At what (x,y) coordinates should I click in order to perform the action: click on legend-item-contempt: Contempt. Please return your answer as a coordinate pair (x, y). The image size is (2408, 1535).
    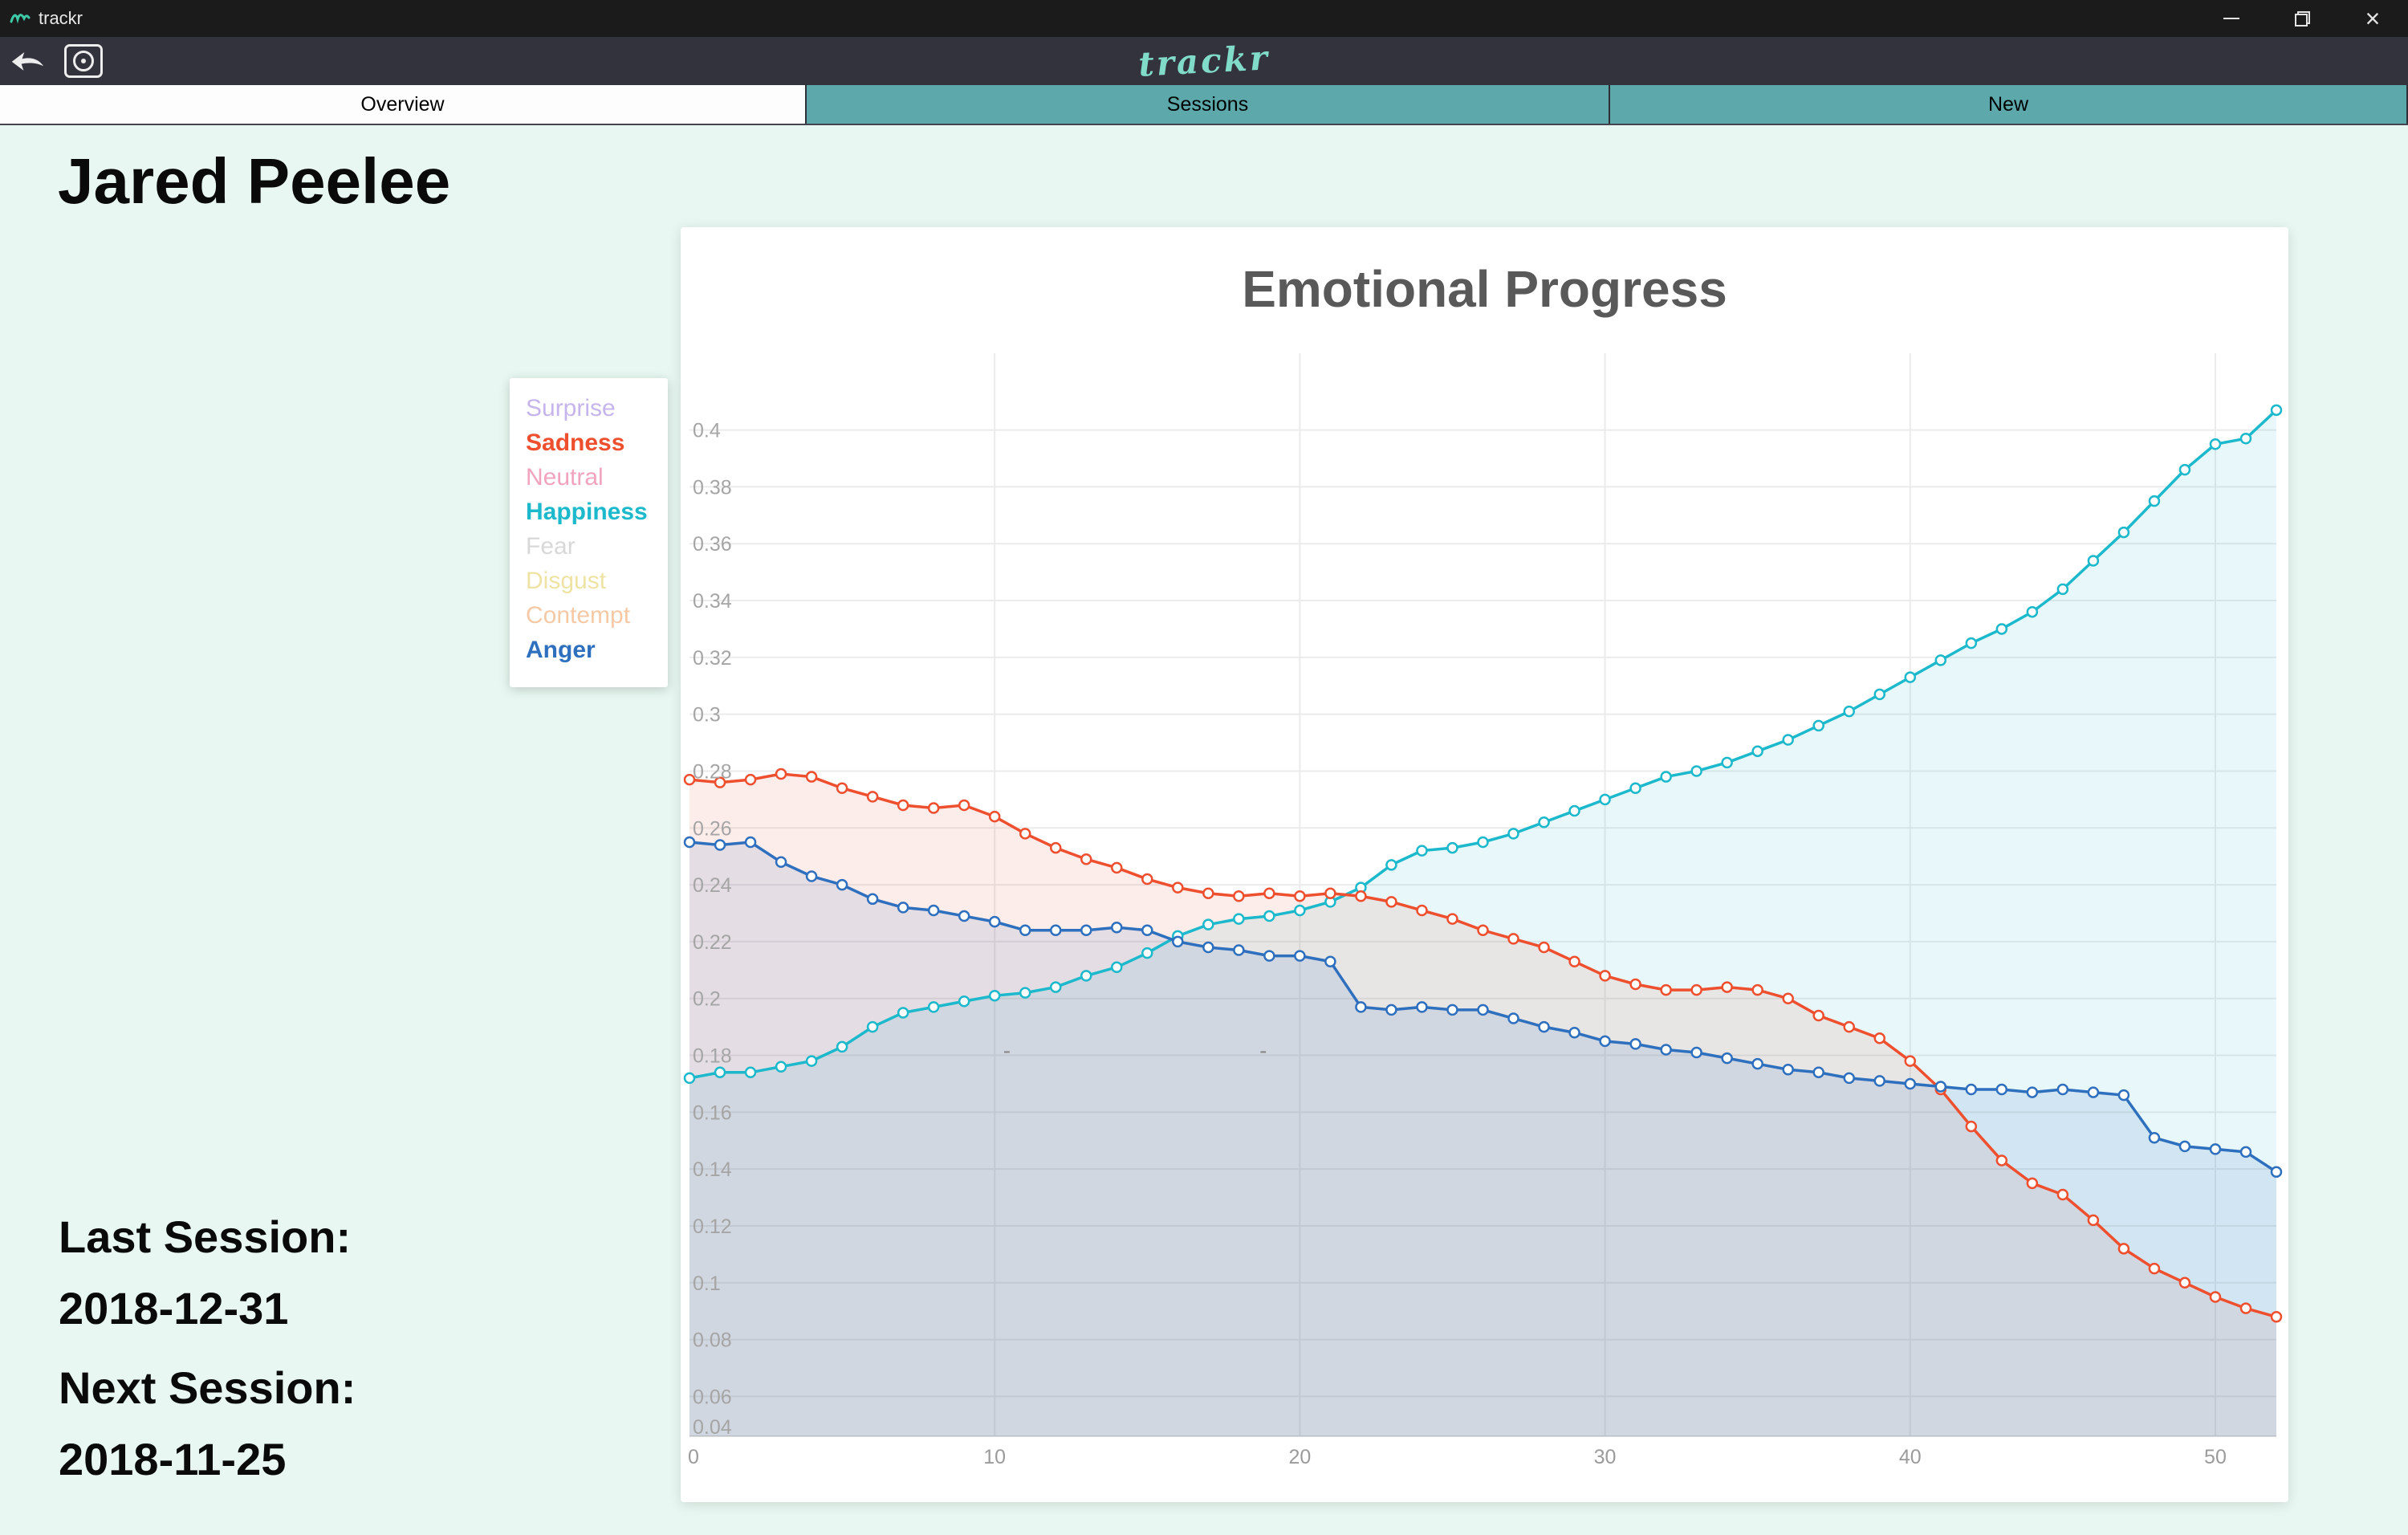
    Looking at the image, I should click on (578, 615).